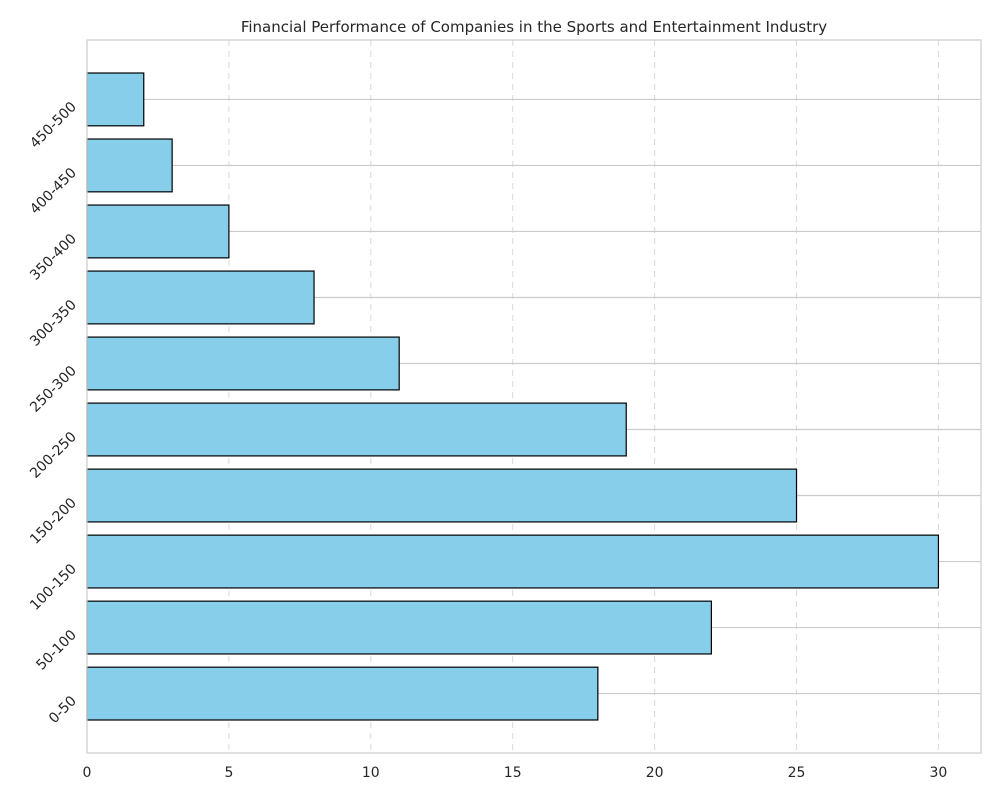  I want to click on x-tick-labels: 0 5 10 15 20 25 30, so click(515, 773).